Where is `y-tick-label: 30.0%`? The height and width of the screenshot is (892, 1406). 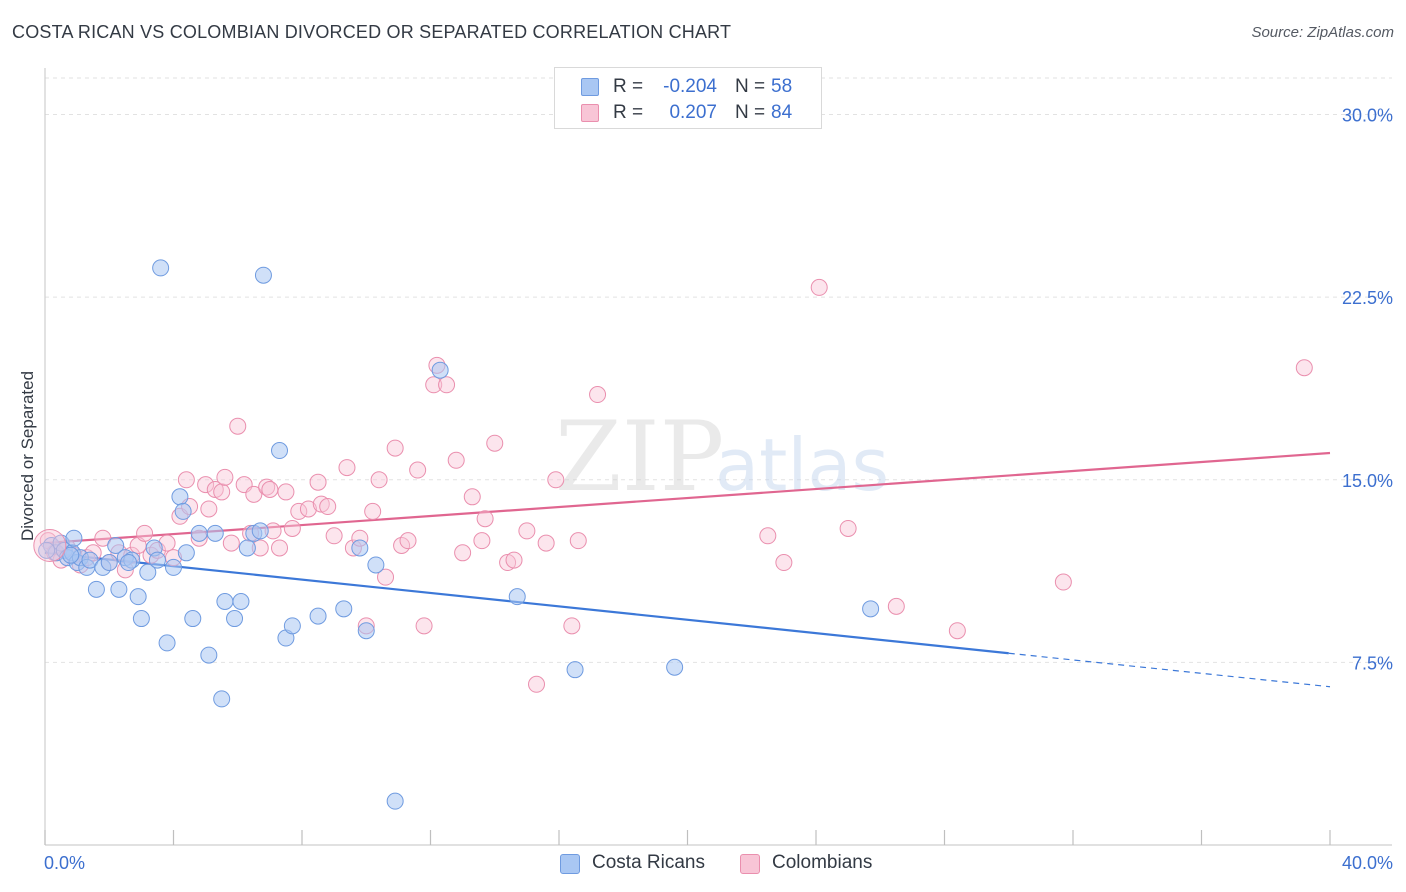 y-tick-label: 30.0% is located at coordinates (1367, 116).